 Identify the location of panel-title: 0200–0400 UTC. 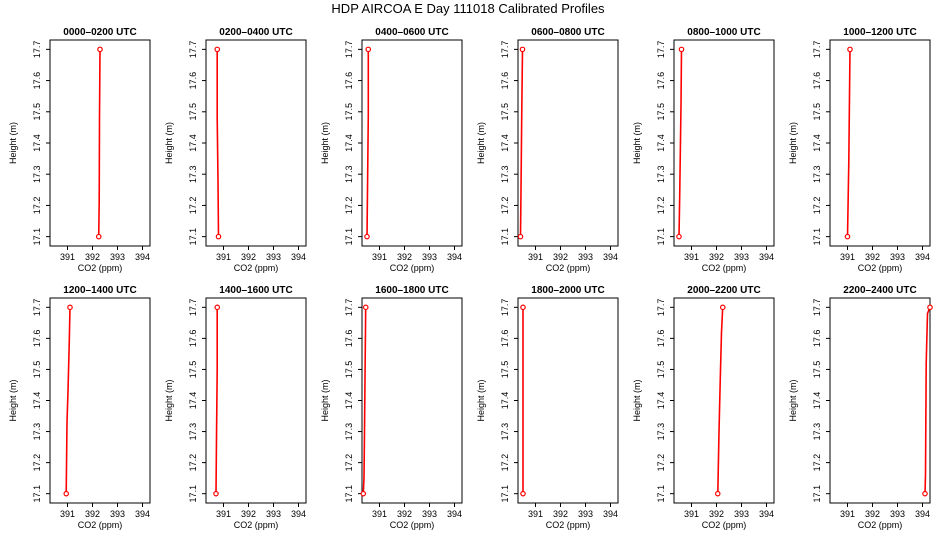
(255, 32).